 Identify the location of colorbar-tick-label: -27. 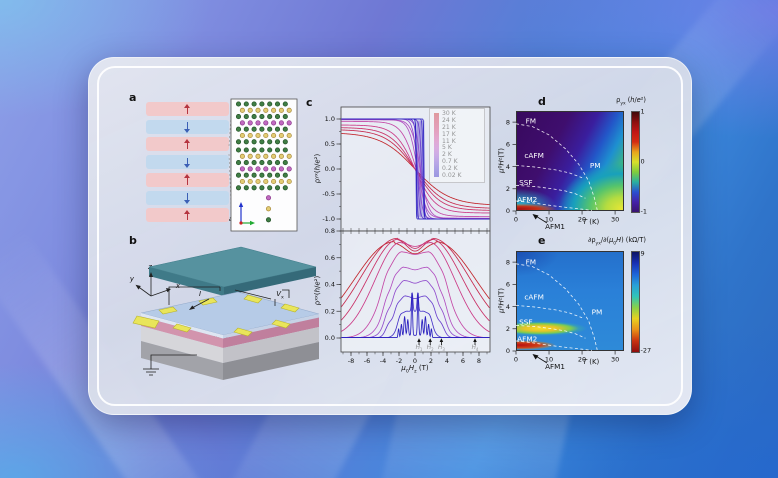
(646, 350).